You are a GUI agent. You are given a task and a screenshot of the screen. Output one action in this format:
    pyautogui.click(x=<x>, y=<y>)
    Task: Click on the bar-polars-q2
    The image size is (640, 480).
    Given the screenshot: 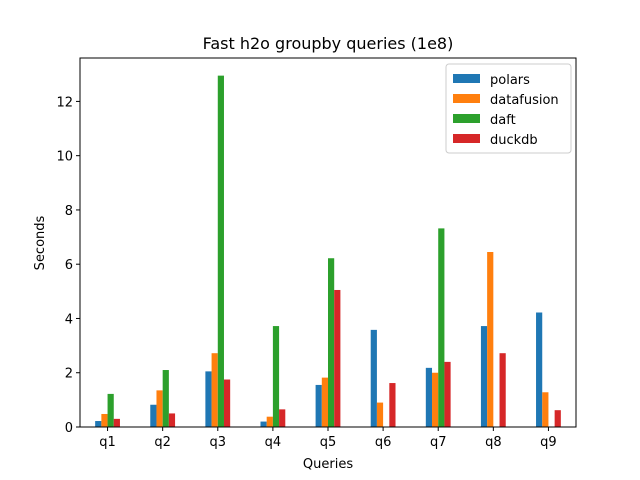 What is the action you would take?
    pyautogui.click(x=153, y=415)
    